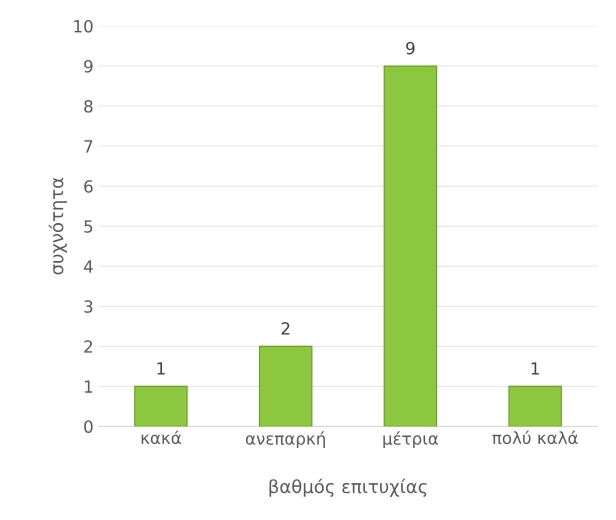  What do you see at coordinates (285, 439) in the screenshot?
I see `x-tick-label: ανεπαρκή` at bounding box center [285, 439].